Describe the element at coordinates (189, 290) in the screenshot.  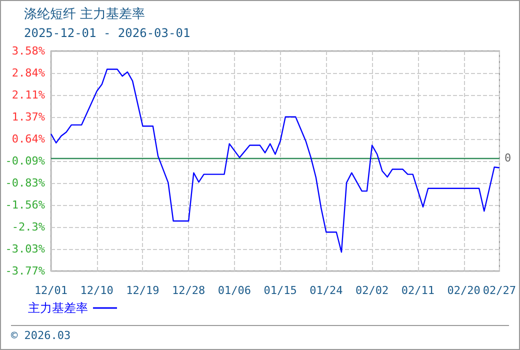
I see `x-tick-label: 12/28` at that location.